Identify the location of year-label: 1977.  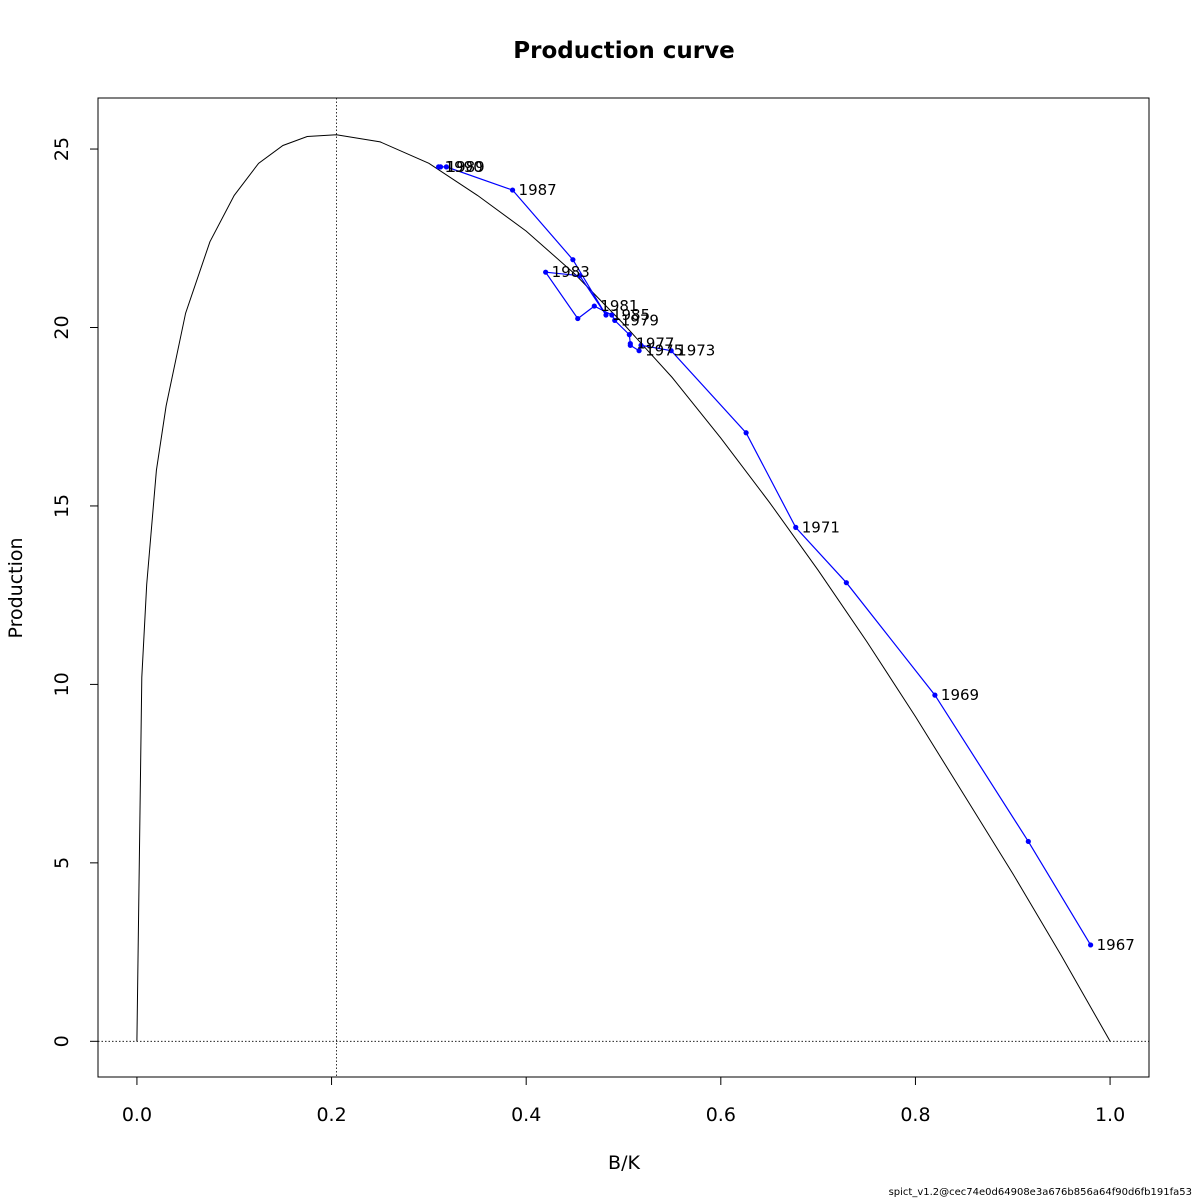
(655, 344).